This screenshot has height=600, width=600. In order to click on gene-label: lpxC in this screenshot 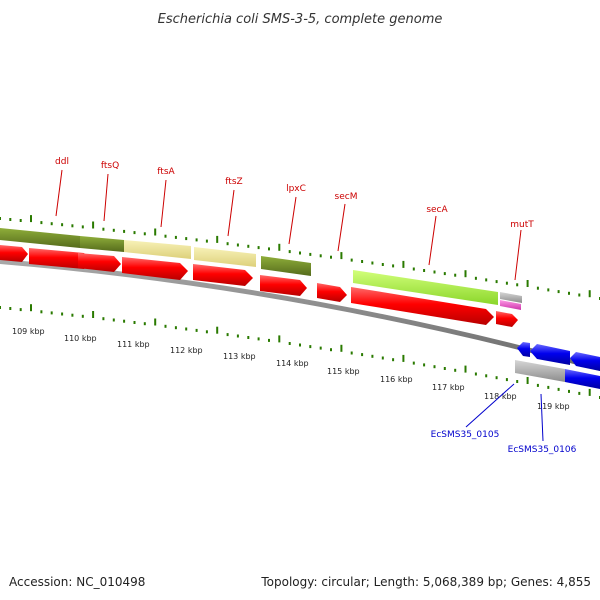, I will do `click(296, 189)`.